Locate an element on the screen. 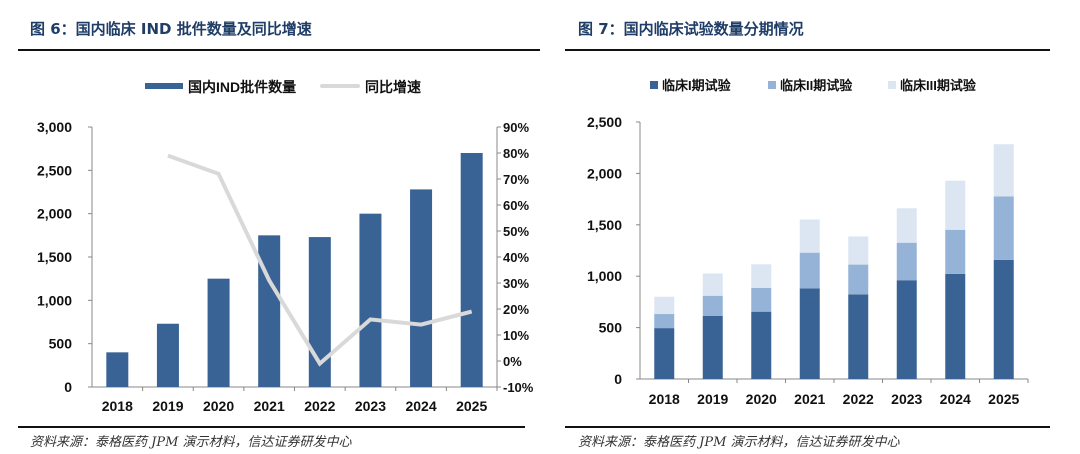  y2-tick-label: 70% is located at coordinates (516, 179).